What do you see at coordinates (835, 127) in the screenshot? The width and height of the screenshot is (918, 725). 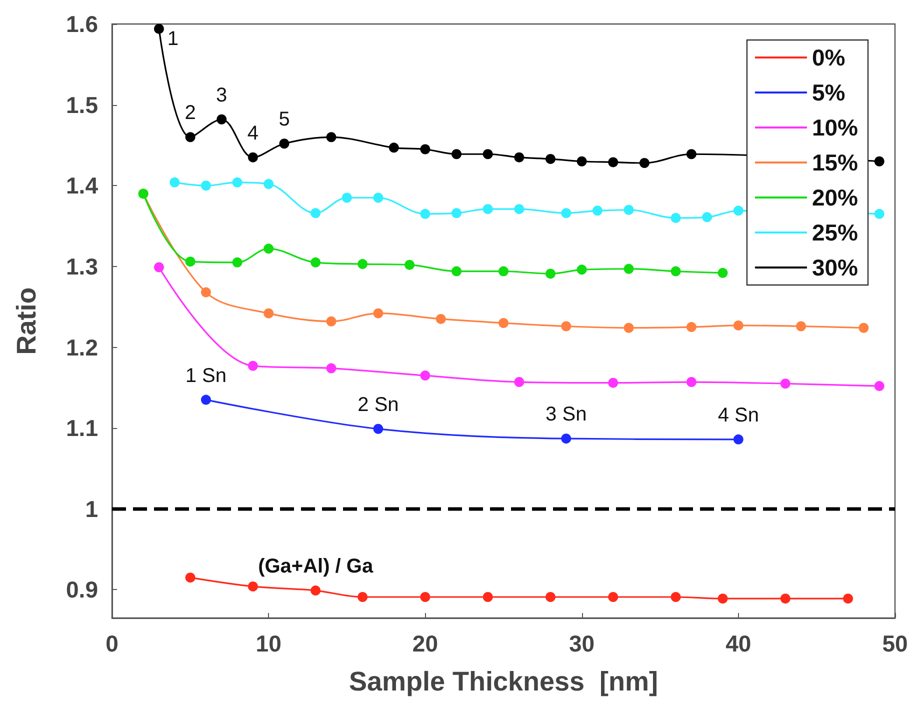 I see `legend-label: 10%` at bounding box center [835, 127].